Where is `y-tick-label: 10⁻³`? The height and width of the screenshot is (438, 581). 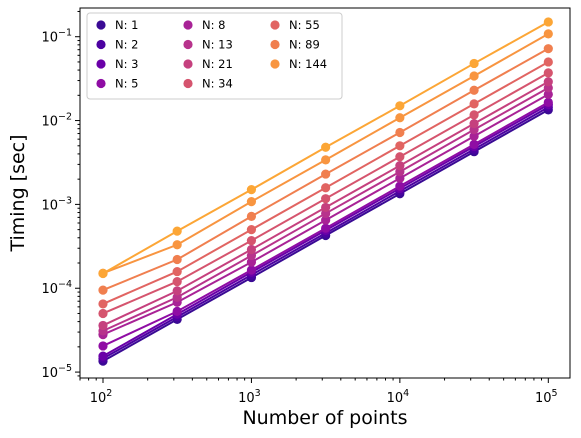
y-tick-label: 10⁻³ is located at coordinates (56, 204).